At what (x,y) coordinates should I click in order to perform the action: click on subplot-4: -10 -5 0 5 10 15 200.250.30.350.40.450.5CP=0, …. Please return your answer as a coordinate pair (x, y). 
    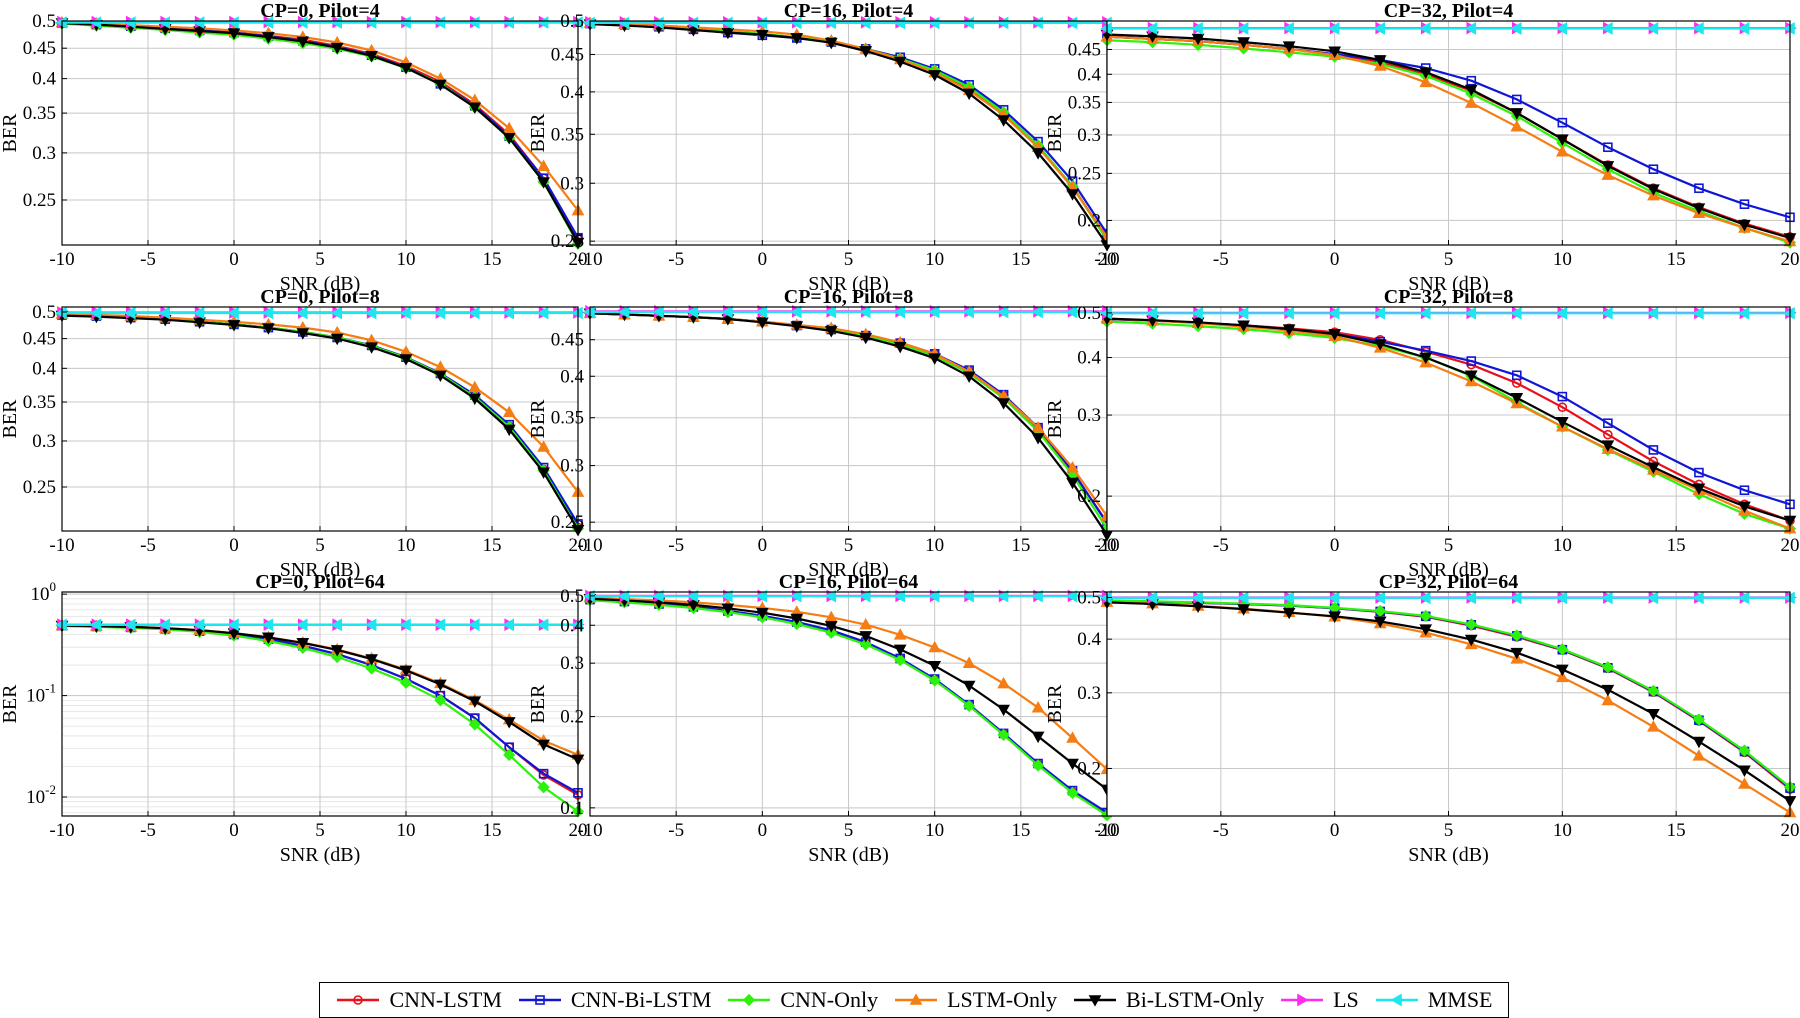
    Looking at the image, I should click on (294, 433).